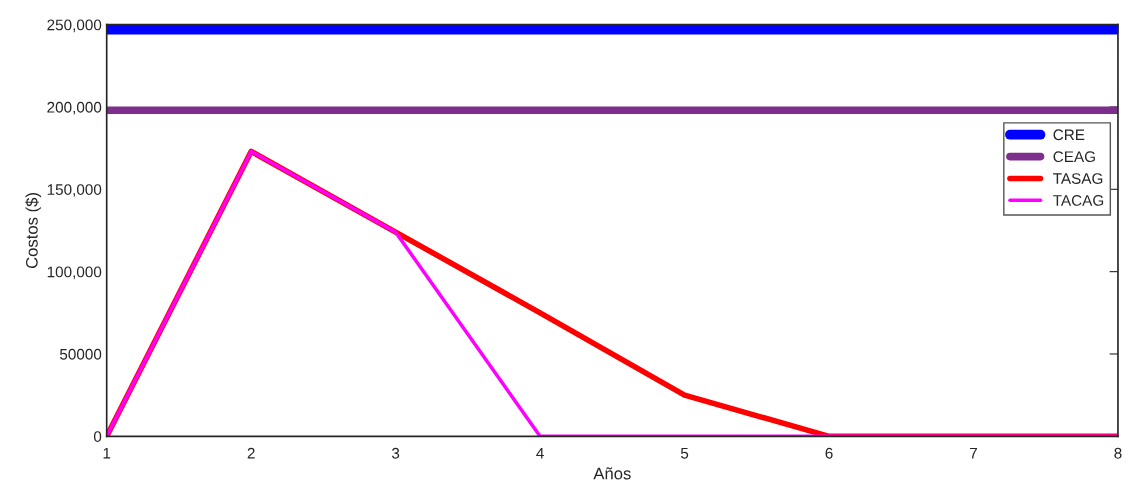 The image size is (1135, 493). Describe the element at coordinates (74, 26) in the screenshot. I see `y-tick-label: 250,000` at that location.